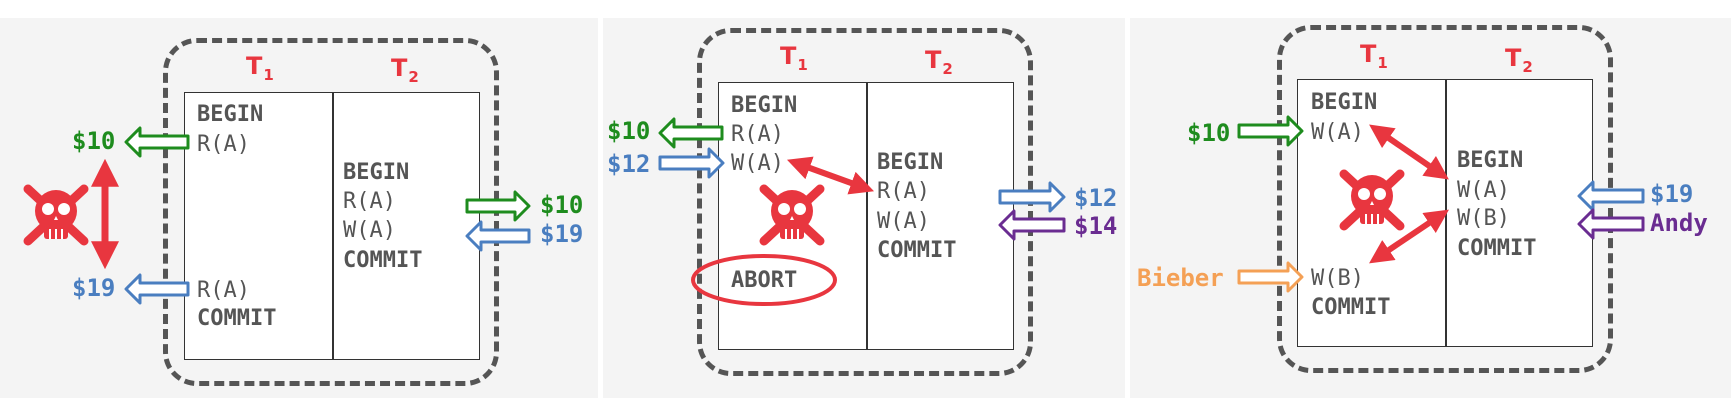 Image resolution: width=1731 pixels, height=412 pixels. What do you see at coordinates (1409, 152) in the screenshot?
I see `panel-3-conflict-arrow-a` at bounding box center [1409, 152].